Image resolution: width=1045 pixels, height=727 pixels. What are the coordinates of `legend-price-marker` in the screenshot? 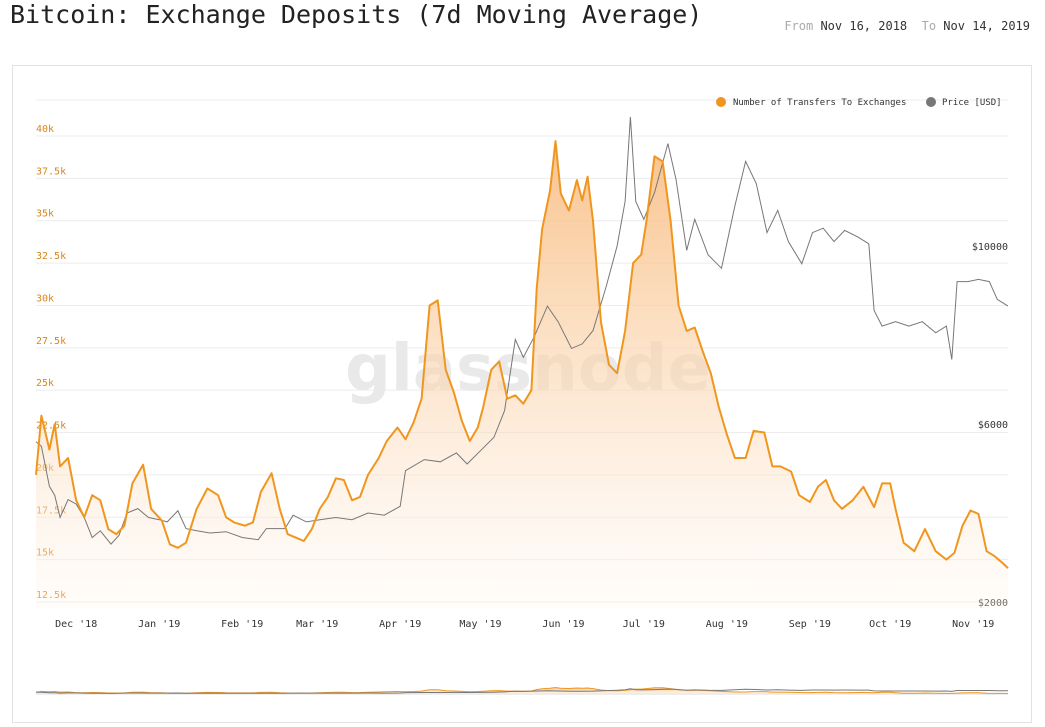 It's located at (931, 102).